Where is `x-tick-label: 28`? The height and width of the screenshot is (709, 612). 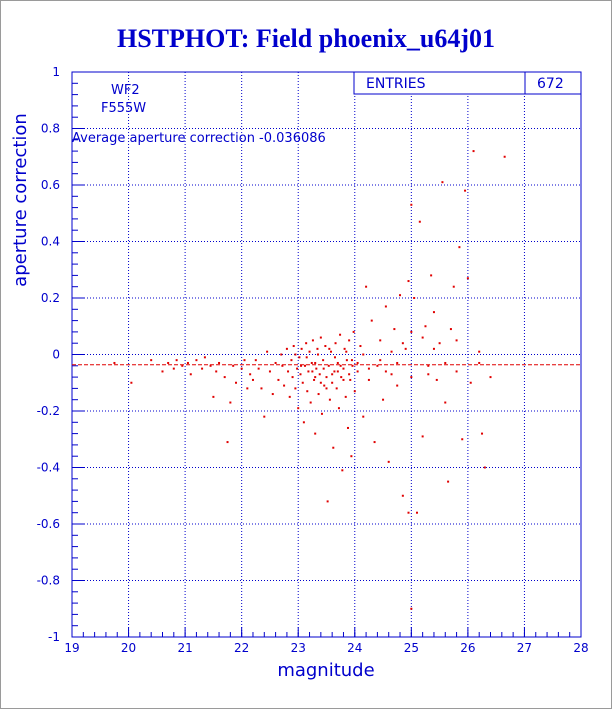 x-tick-label: 28 is located at coordinates (580, 648).